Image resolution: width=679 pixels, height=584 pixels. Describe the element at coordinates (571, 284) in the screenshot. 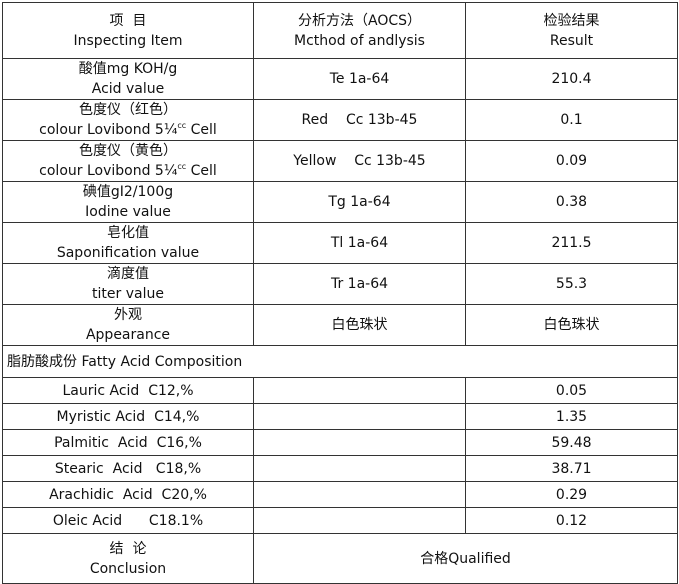

I see `result-cell: 55.3` at that location.